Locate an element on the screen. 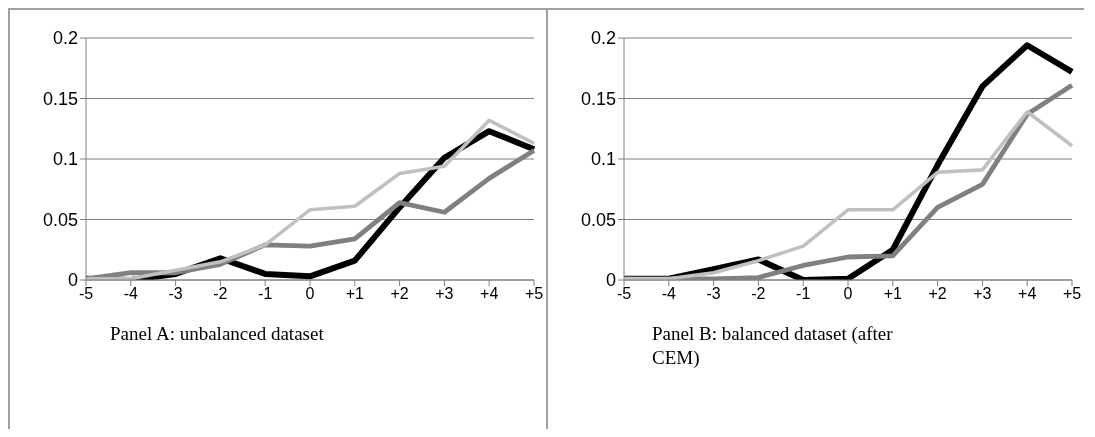  text: Panel B: balanced dataset (after CEM) is located at coordinates (773, 346).